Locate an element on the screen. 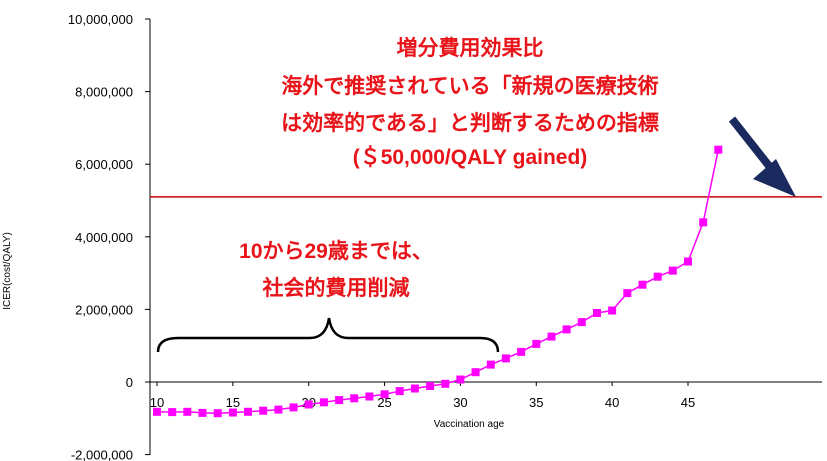 Image resolution: width=827 pixels, height=461 pixels. threshold-line1: 海外で推奨されている「新規の医療技術 is located at coordinates (469, 86).